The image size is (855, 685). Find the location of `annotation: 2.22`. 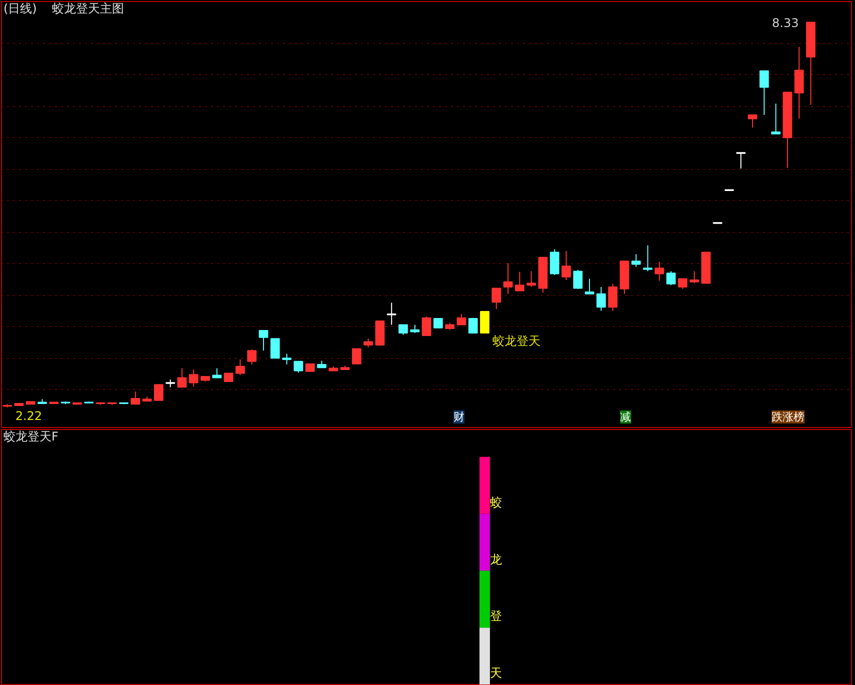

annotation: 2.22 is located at coordinates (28, 415).